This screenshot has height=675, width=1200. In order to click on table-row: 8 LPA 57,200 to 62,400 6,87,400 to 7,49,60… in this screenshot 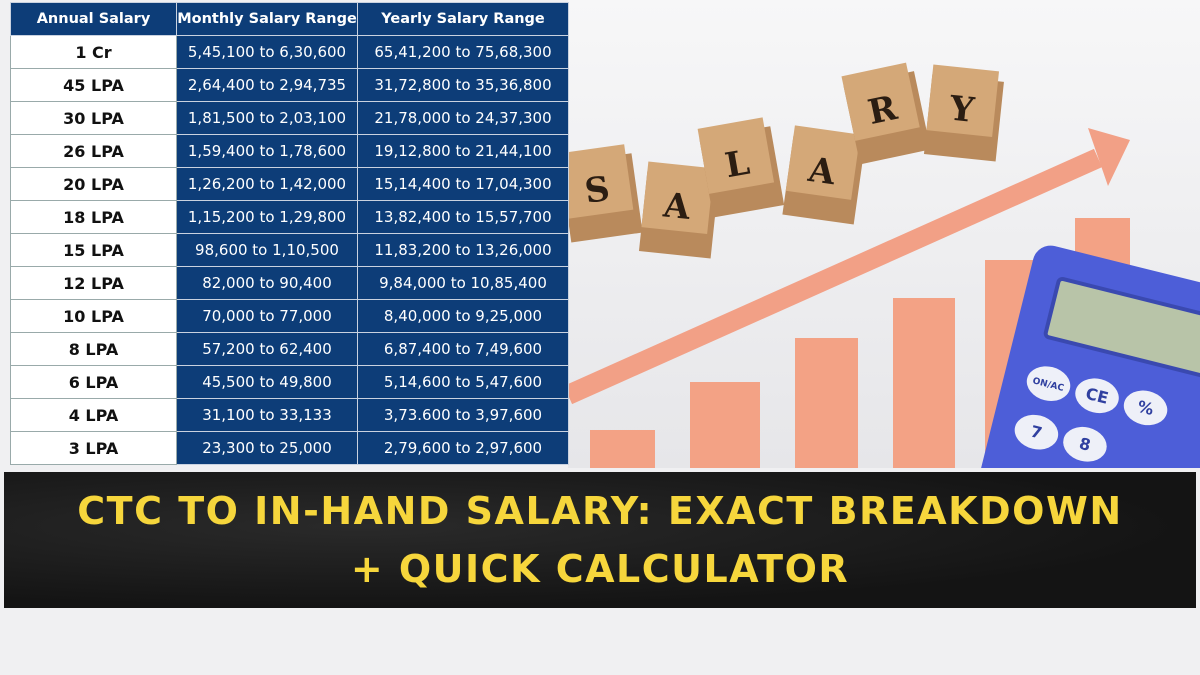, I will do `click(289, 349)`.